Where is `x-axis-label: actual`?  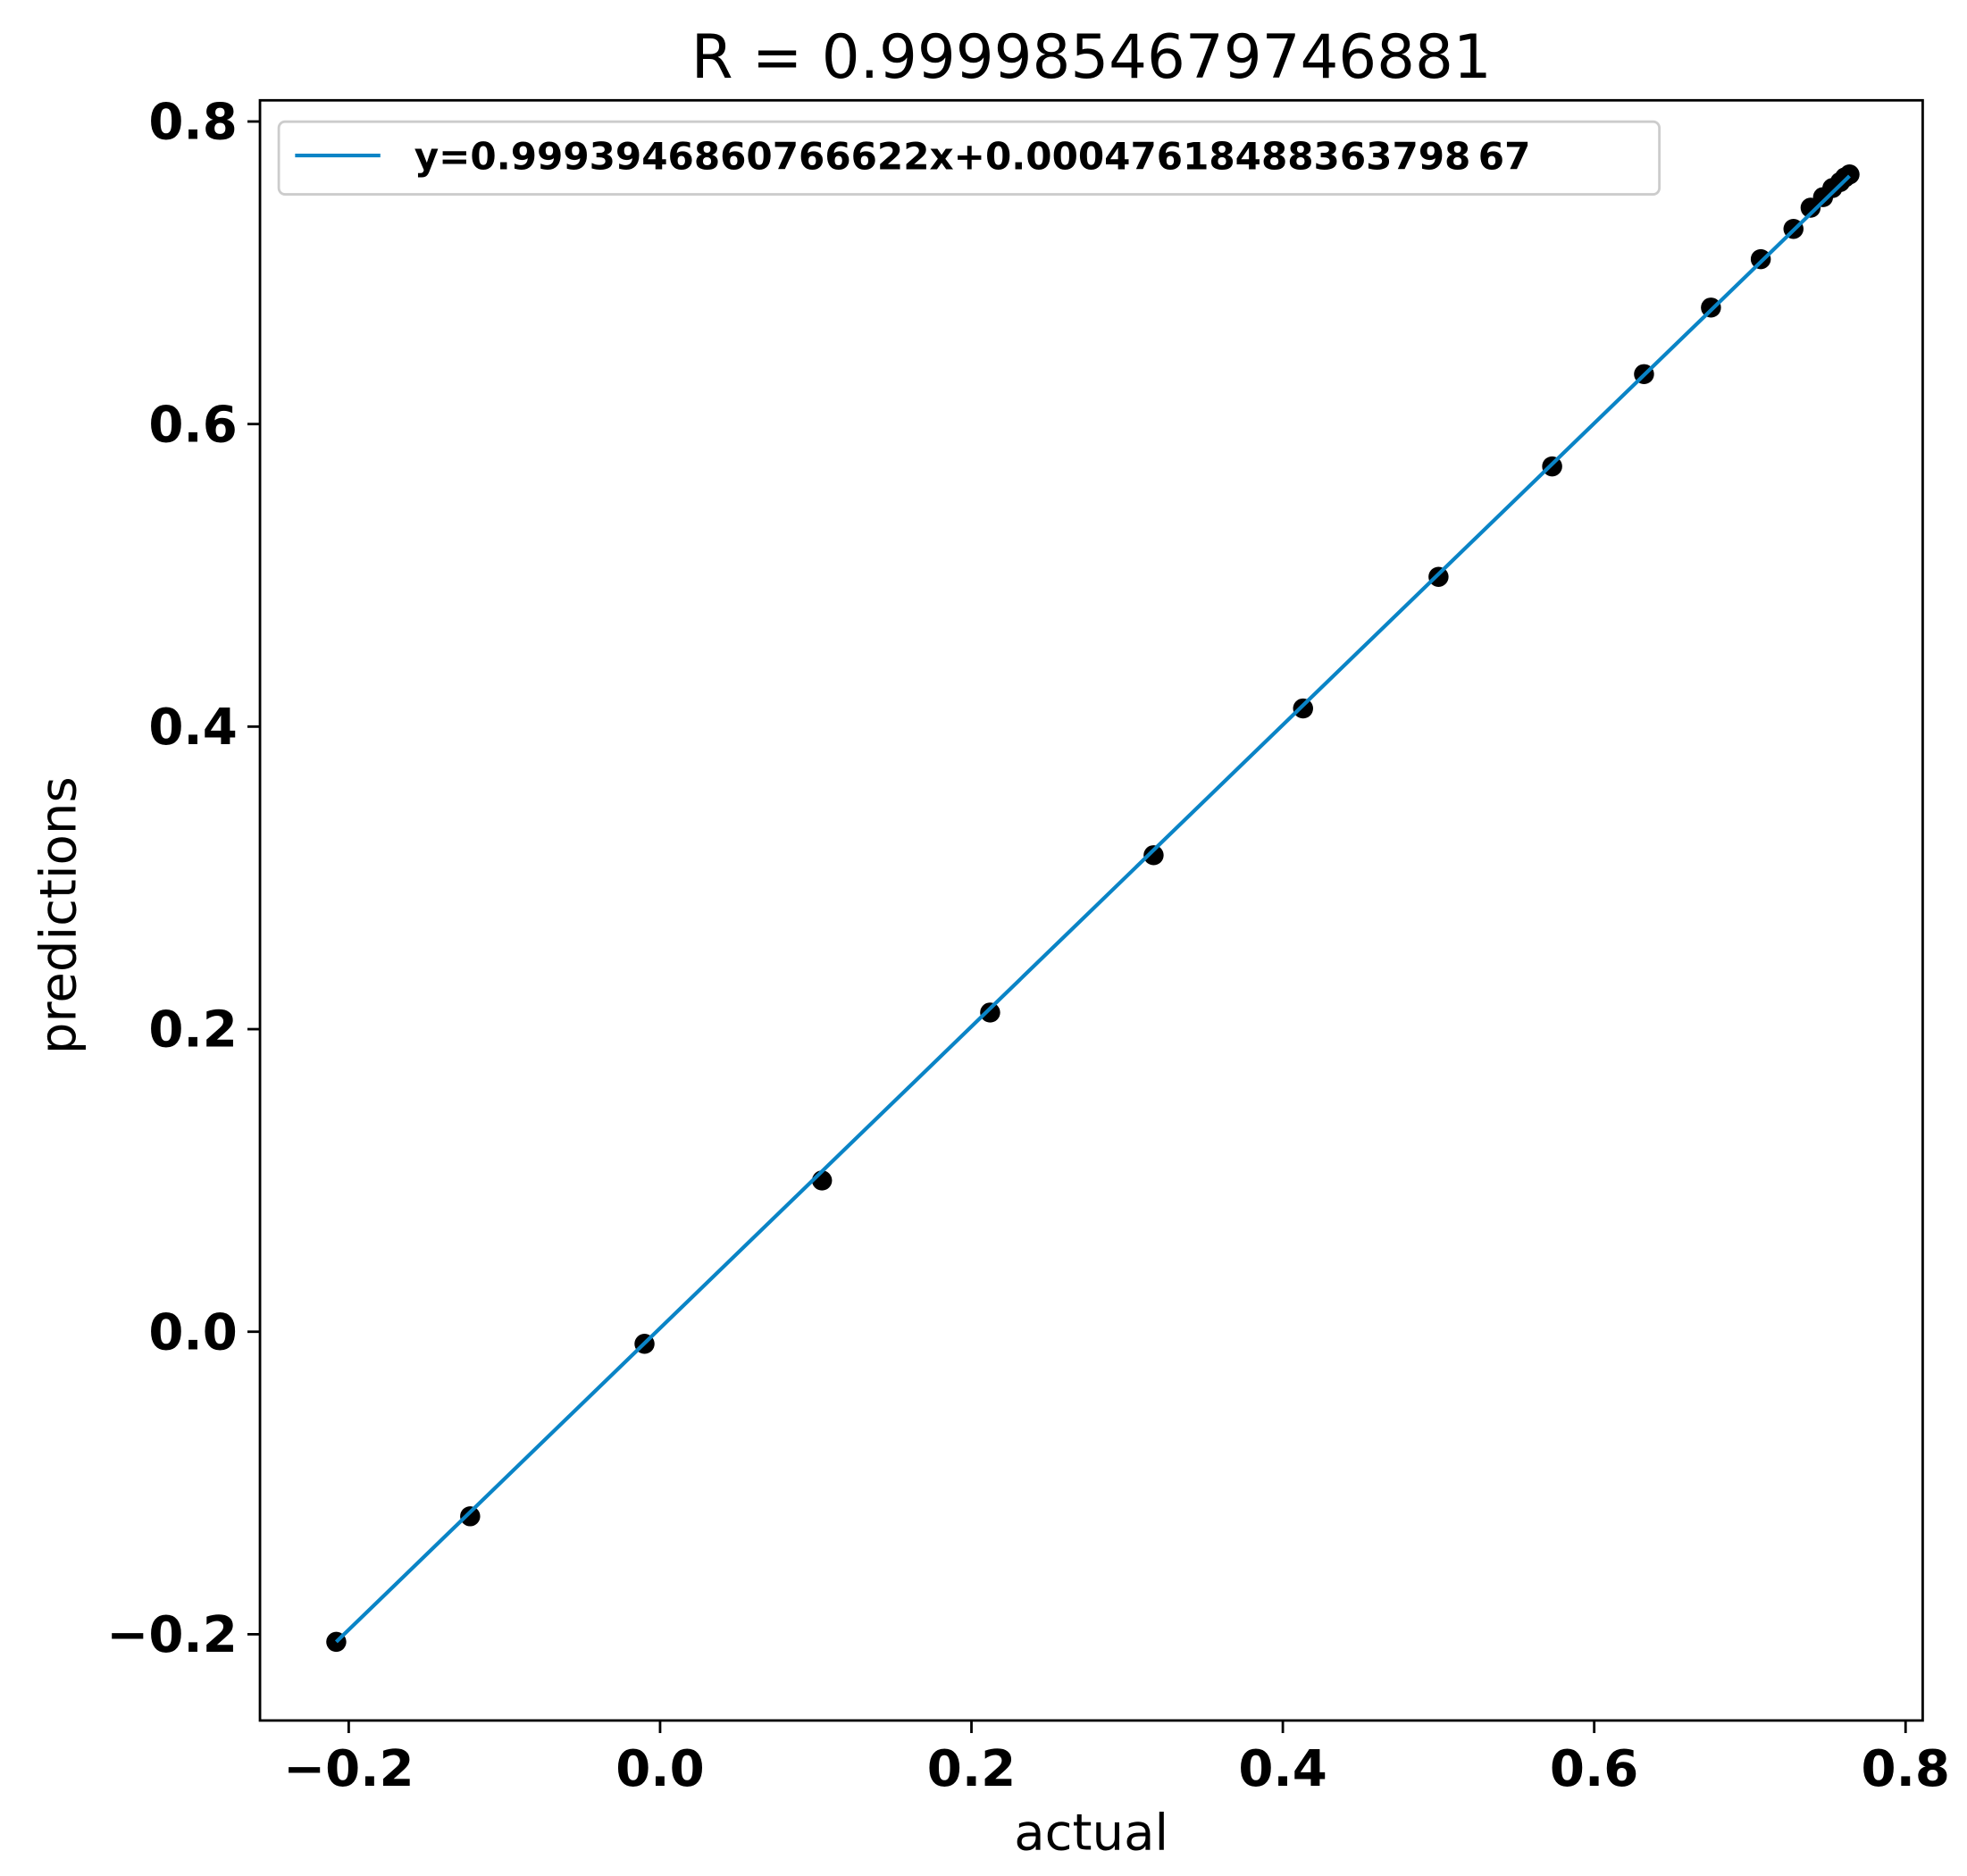 x-axis-label: actual is located at coordinates (1091, 1834).